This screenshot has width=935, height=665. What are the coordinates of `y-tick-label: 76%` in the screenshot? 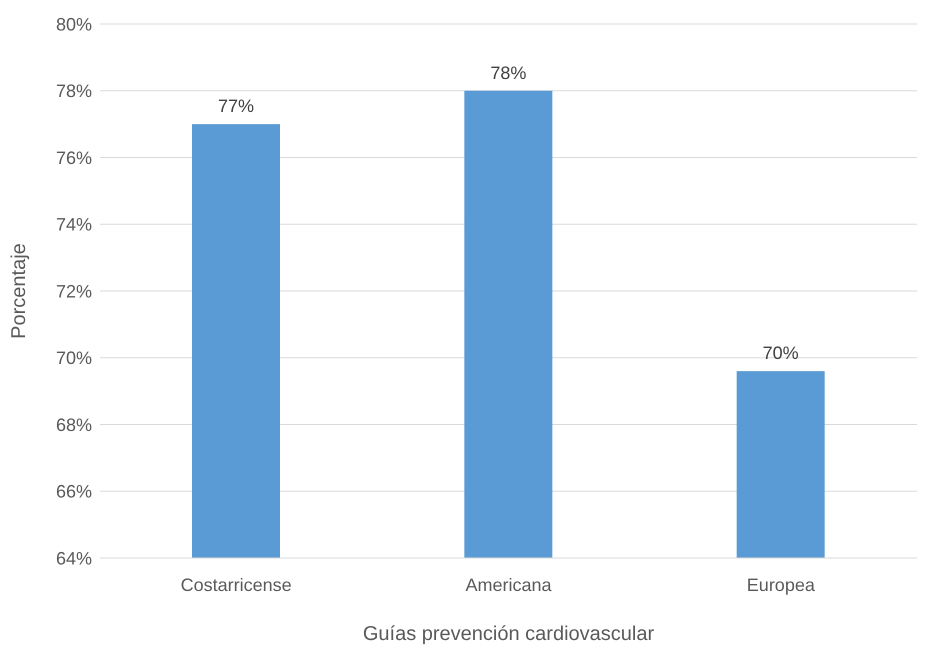 It's located at (74, 158).